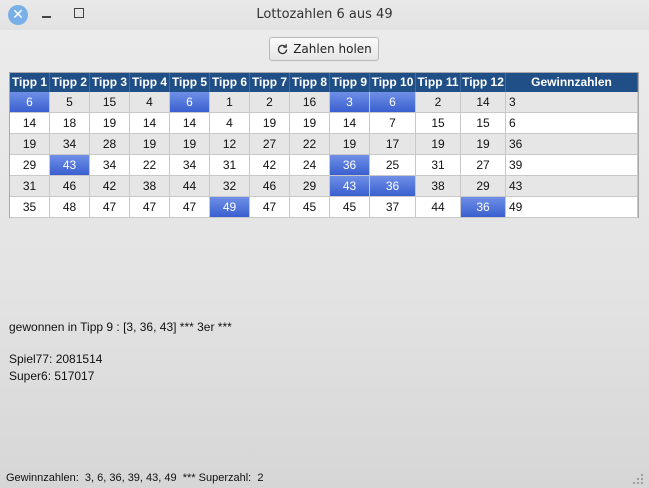 This screenshot has width=649, height=488. I want to click on resize-grip-icon, so click(638, 479).